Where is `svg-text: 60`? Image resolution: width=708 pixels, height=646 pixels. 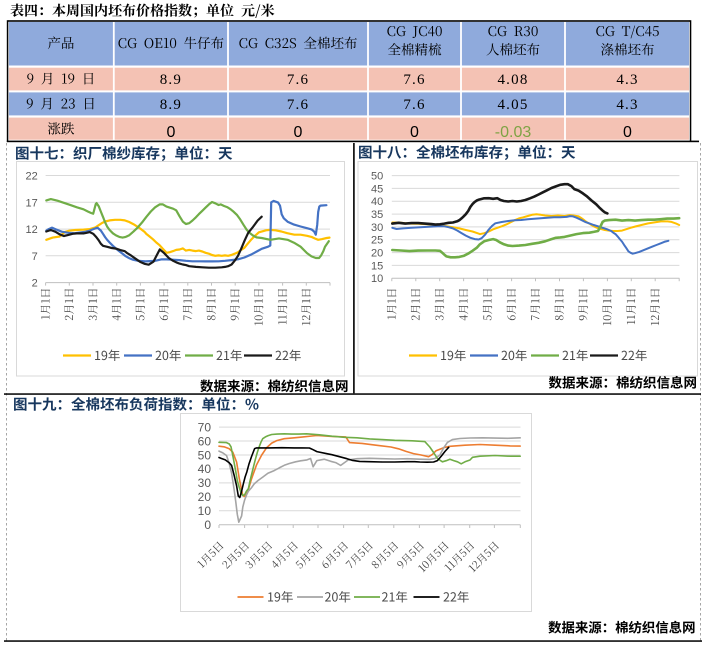
svg-text: 60 is located at coordinates (205, 441).